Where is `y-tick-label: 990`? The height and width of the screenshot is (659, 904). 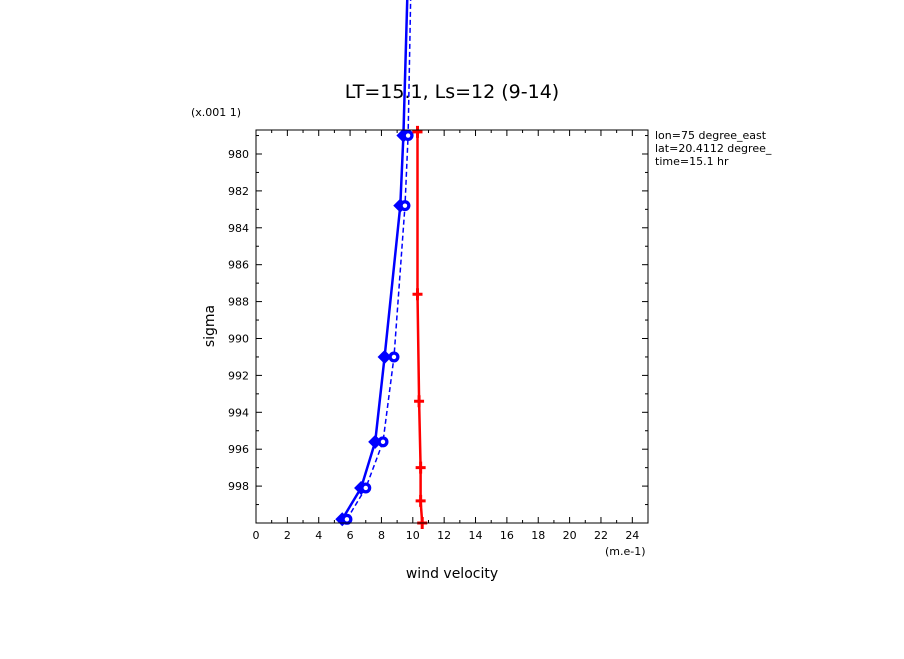
y-tick-label: 990 is located at coordinates (238, 338).